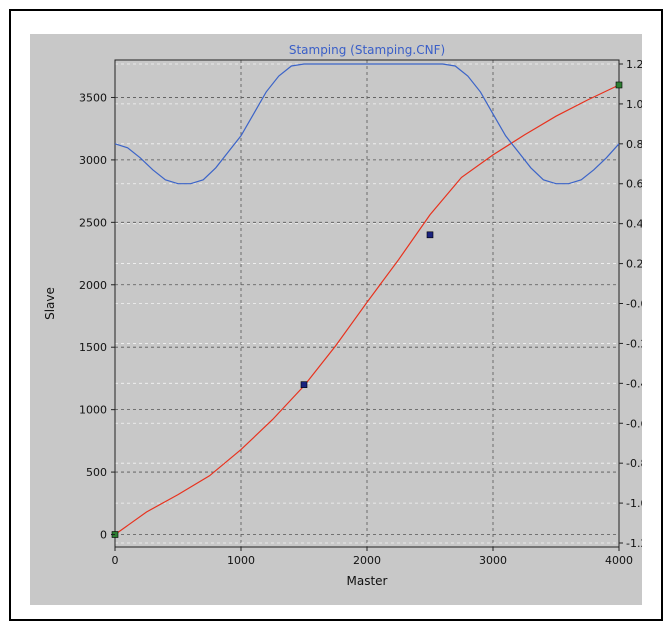 This screenshot has width=672, height=630. I want to click on y-tick-label: 1000, so click(93, 410).